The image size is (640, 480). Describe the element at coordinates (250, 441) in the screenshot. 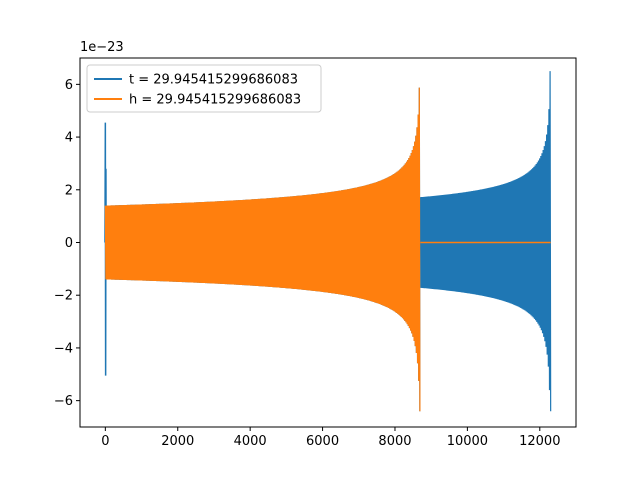

I see `x-tick-label: 4000` at that location.